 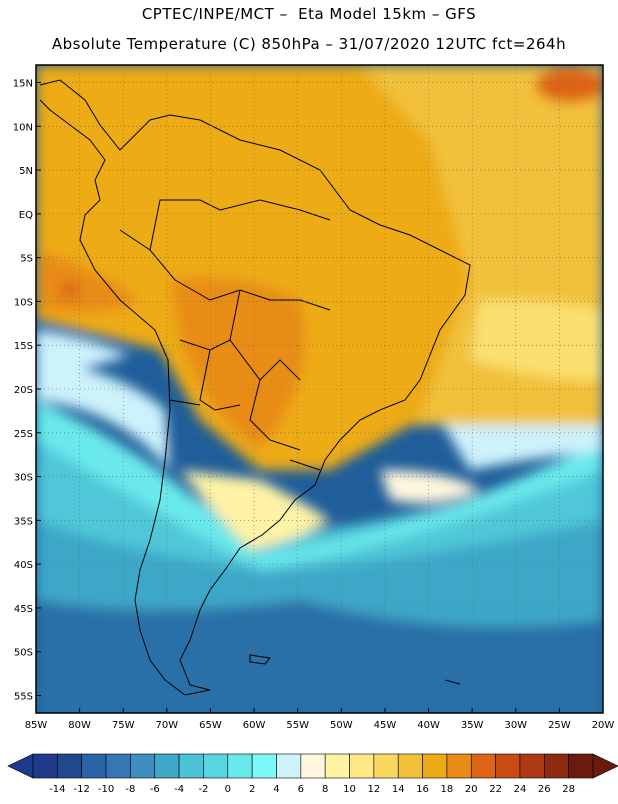 What do you see at coordinates (472, 725) in the screenshot?
I see `lon-label: 35W` at bounding box center [472, 725].